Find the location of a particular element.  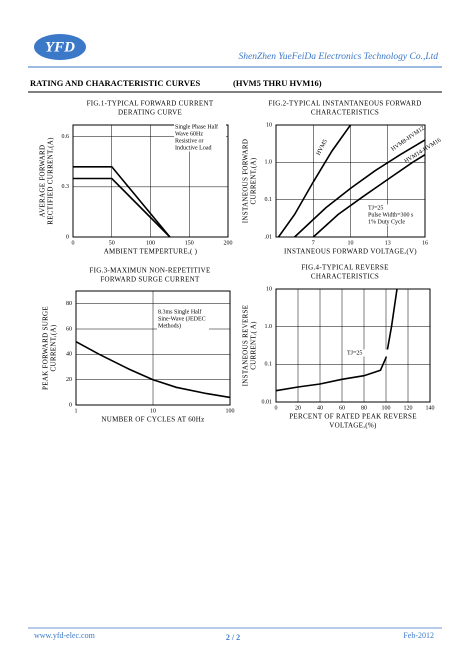

y-tick-label: 20 is located at coordinates (69, 380).